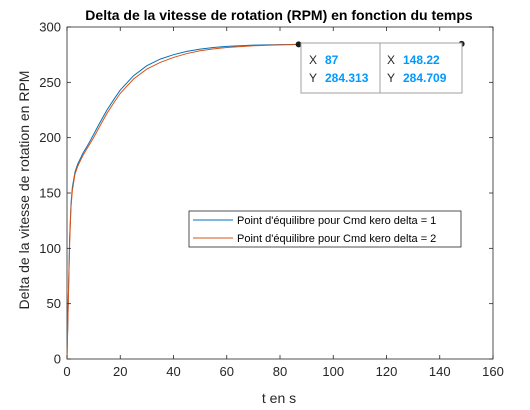 The image size is (530, 410). Describe the element at coordinates (24, 190) in the screenshot. I see `y-axis-label: Delta de la vitesse de rotation en RPM` at that location.